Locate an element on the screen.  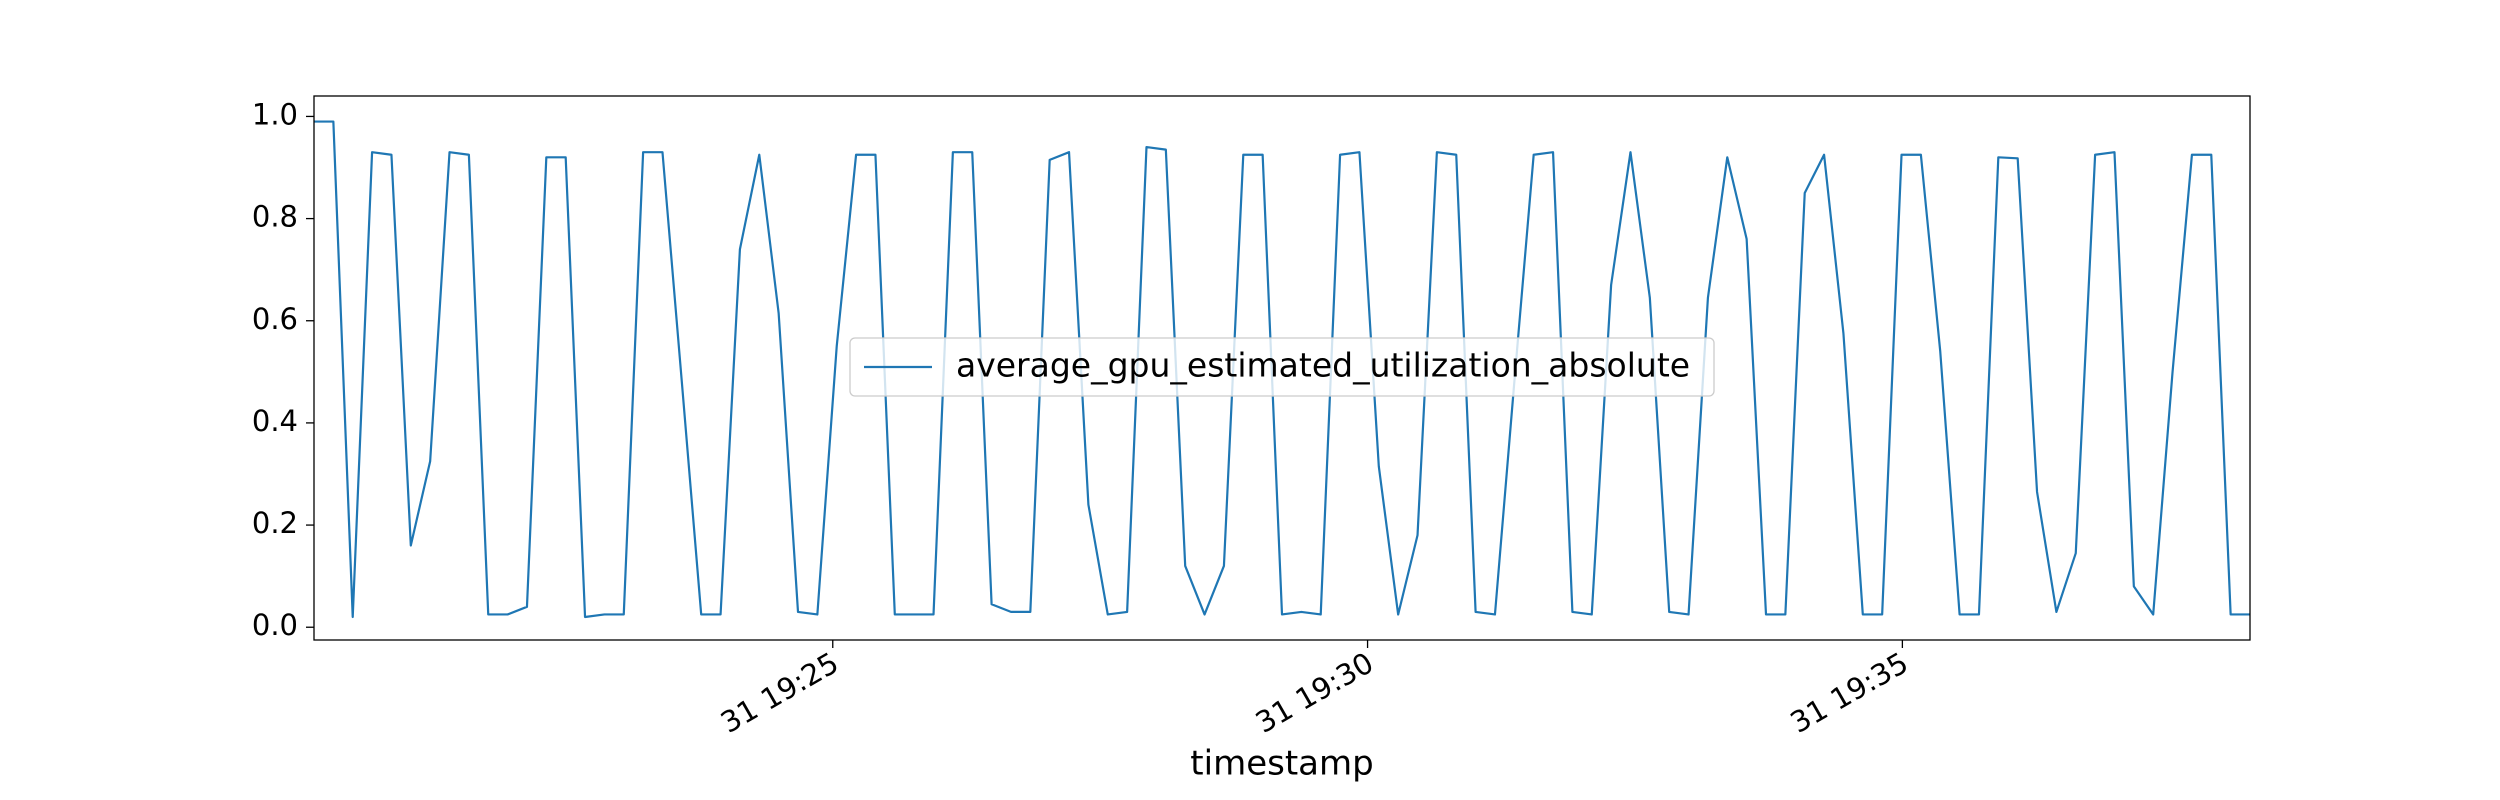
x-tick-label: 31 19:30 is located at coordinates (1314, 693).